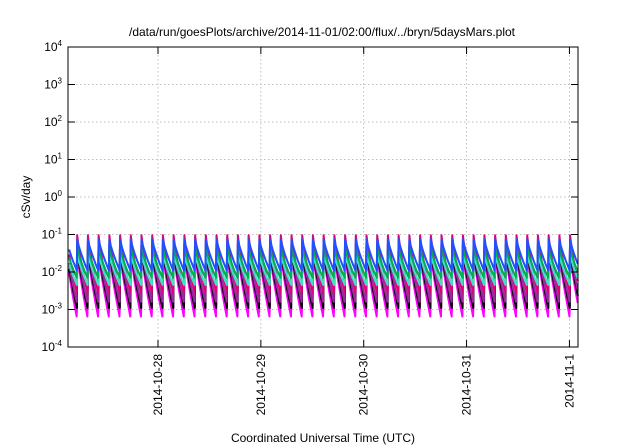  What do you see at coordinates (59, 343) in the screenshot?
I see `y-tick-exponent: -4` at bounding box center [59, 343].